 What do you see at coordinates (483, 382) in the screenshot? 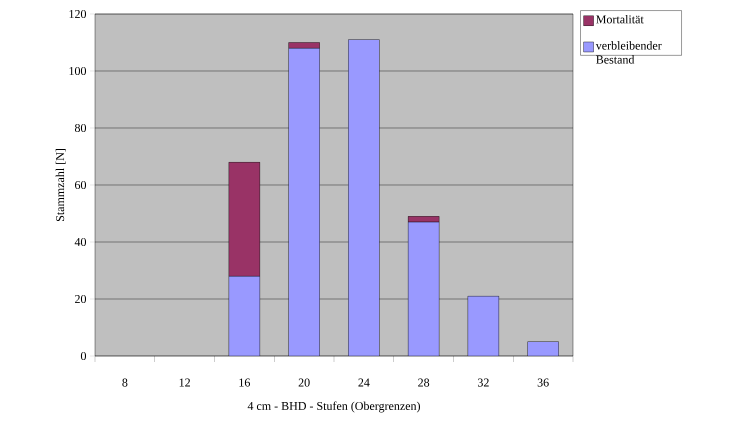
I see `x-tick-label: 32` at bounding box center [483, 382].